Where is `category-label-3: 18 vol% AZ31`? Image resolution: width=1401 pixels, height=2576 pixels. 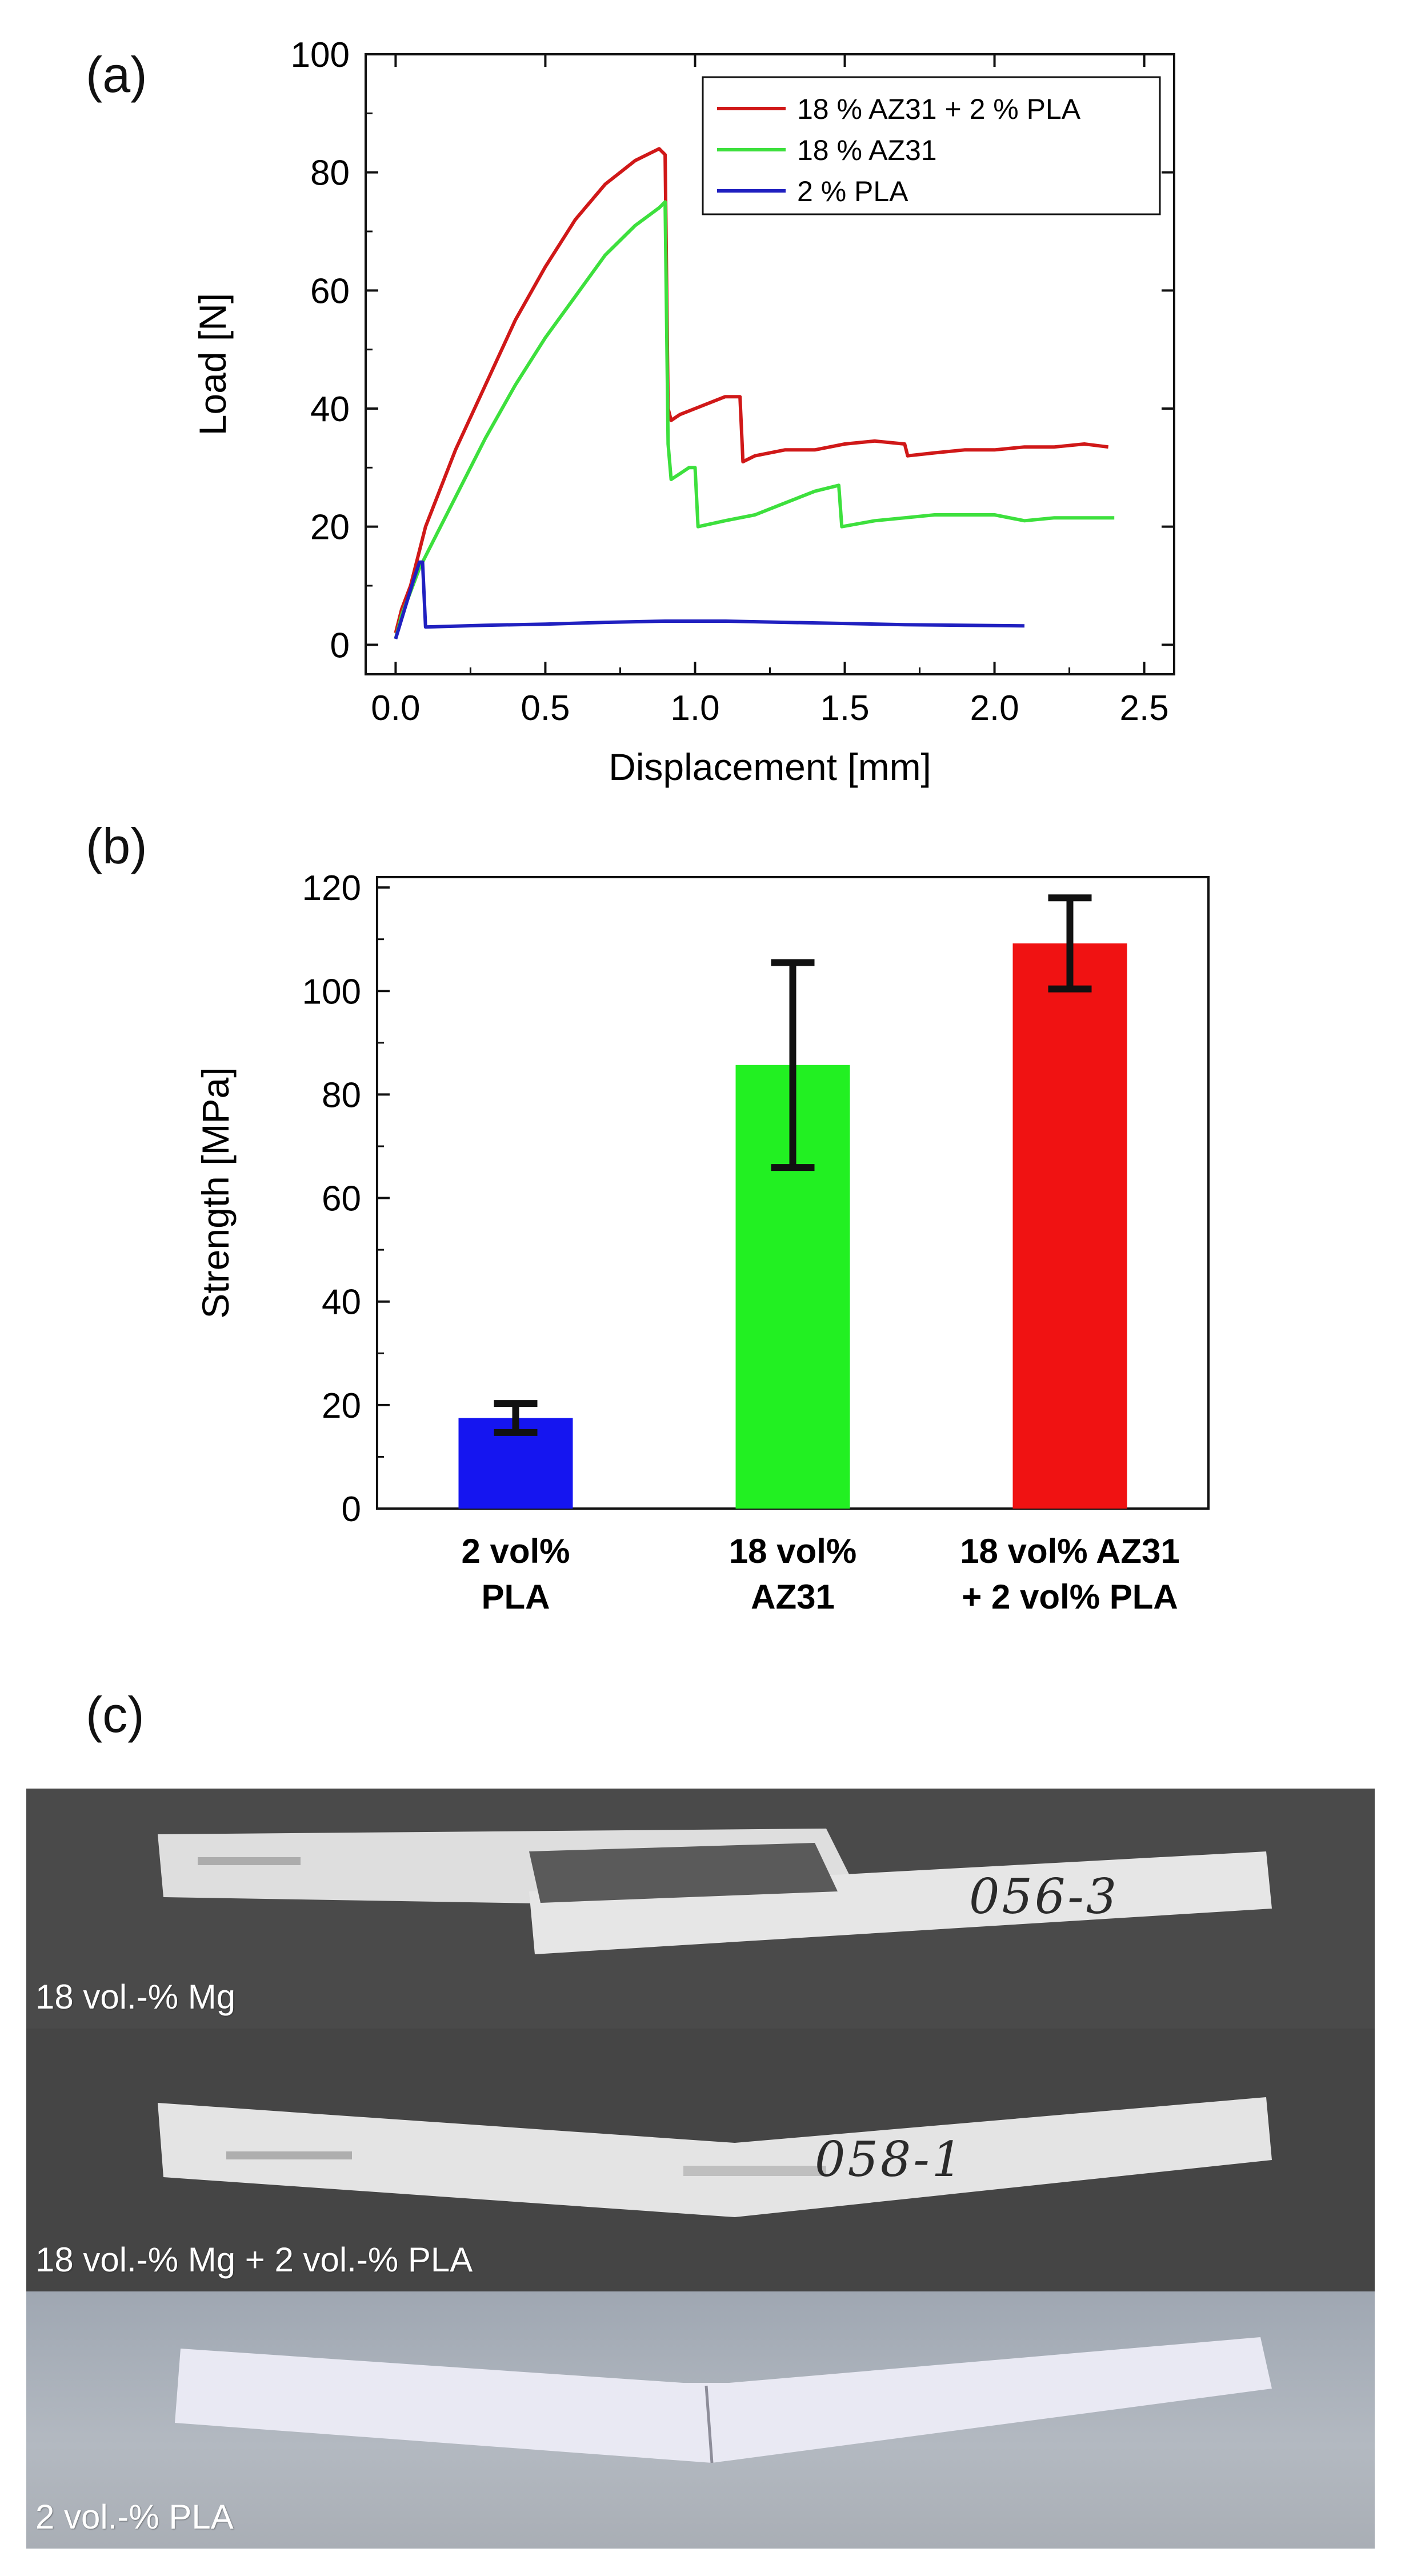 category-label-3: 18 vol% AZ31 is located at coordinates (1070, 1551).